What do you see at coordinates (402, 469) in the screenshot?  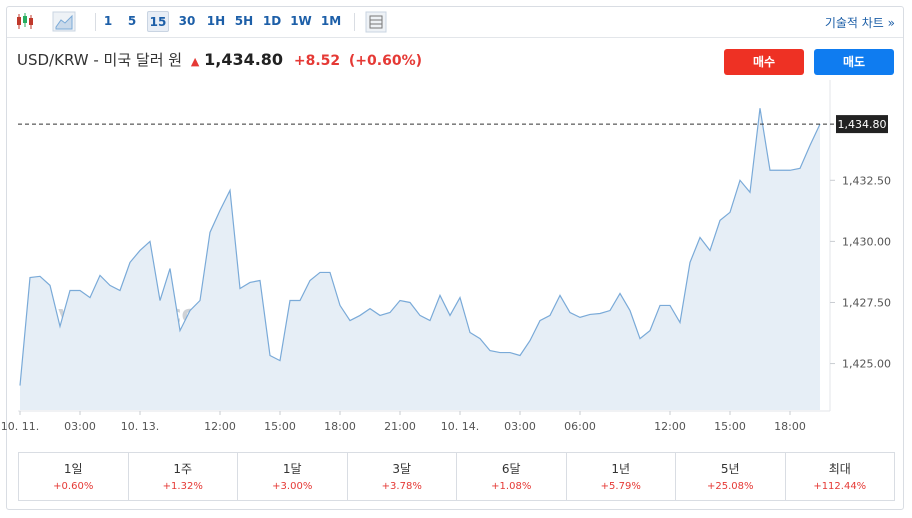 I see `period-label: 3달` at bounding box center [402, 469].